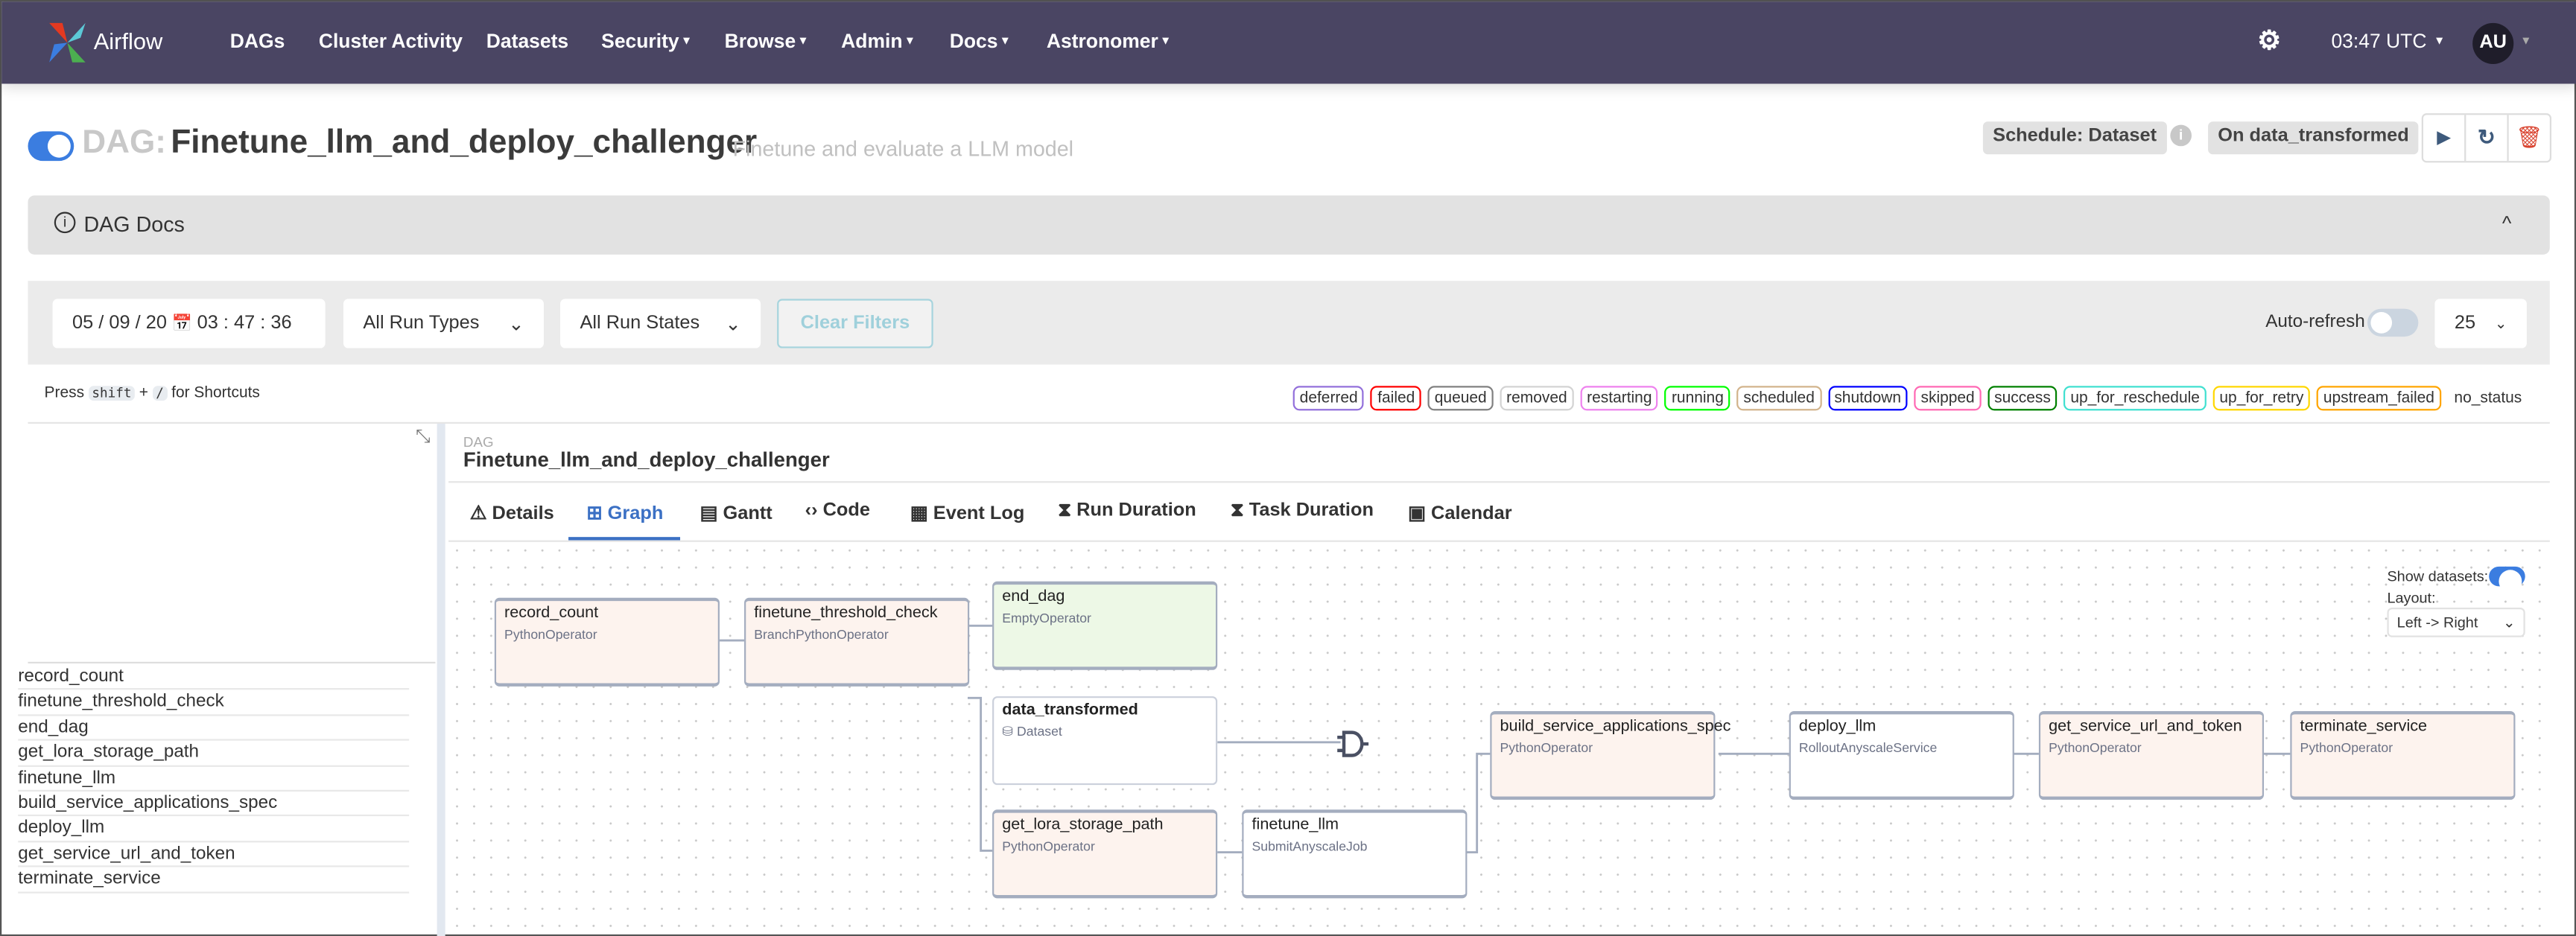 Image resolution: width=2576 pixels, height=936 pixels. I want to click on dataset-node: data_transformed ⛁ Dataset, so click(1105, 741).